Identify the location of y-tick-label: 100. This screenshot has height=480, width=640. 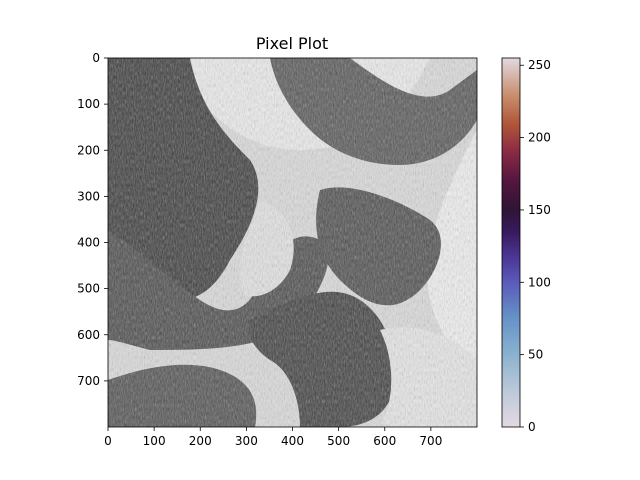
(88, 104).